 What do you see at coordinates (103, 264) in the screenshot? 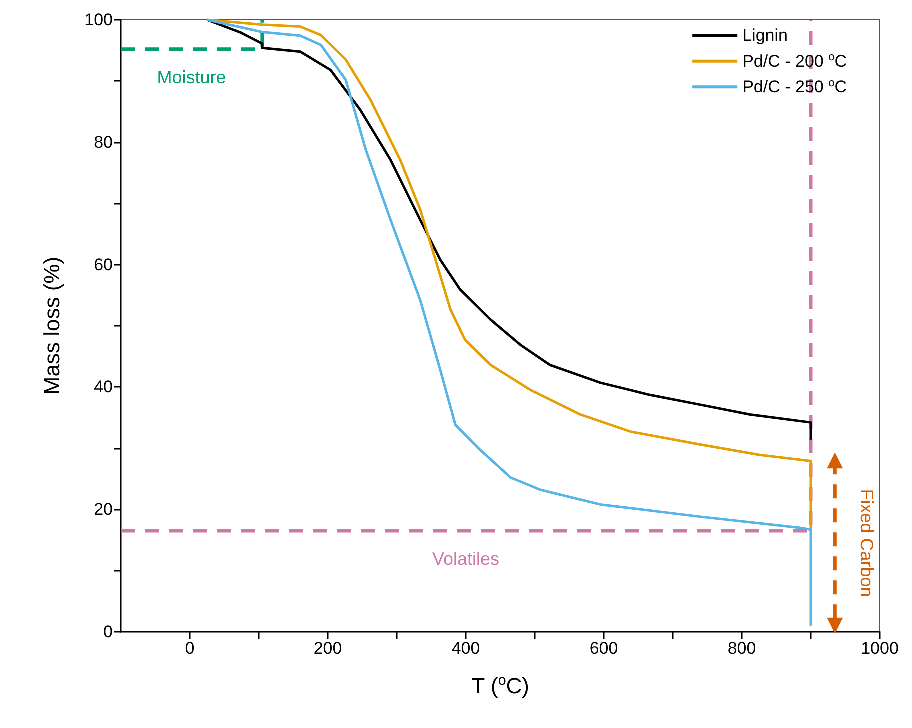
I see `y-tick-label: 60` at bounding box center [103, 264].